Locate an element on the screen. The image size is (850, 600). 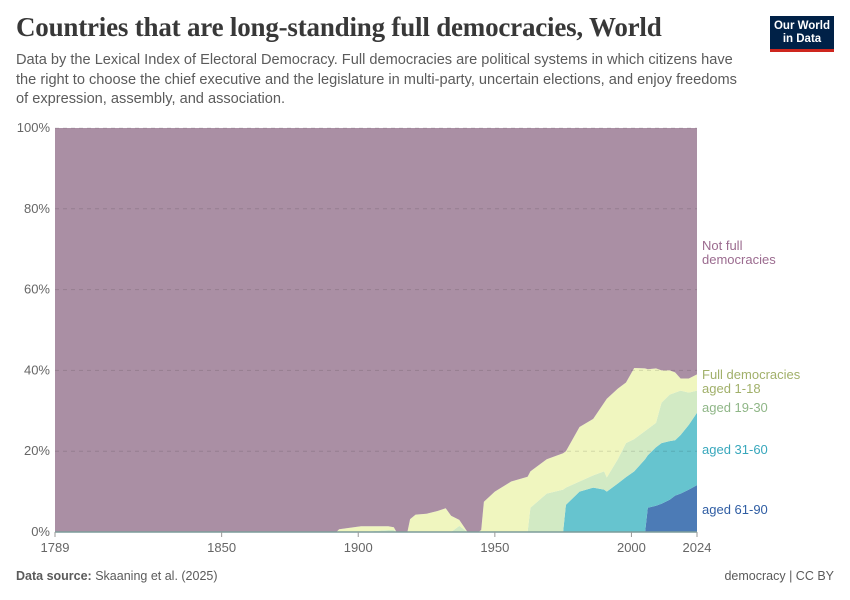
y-tick-label: 40% is located at coordinates (37, 369).